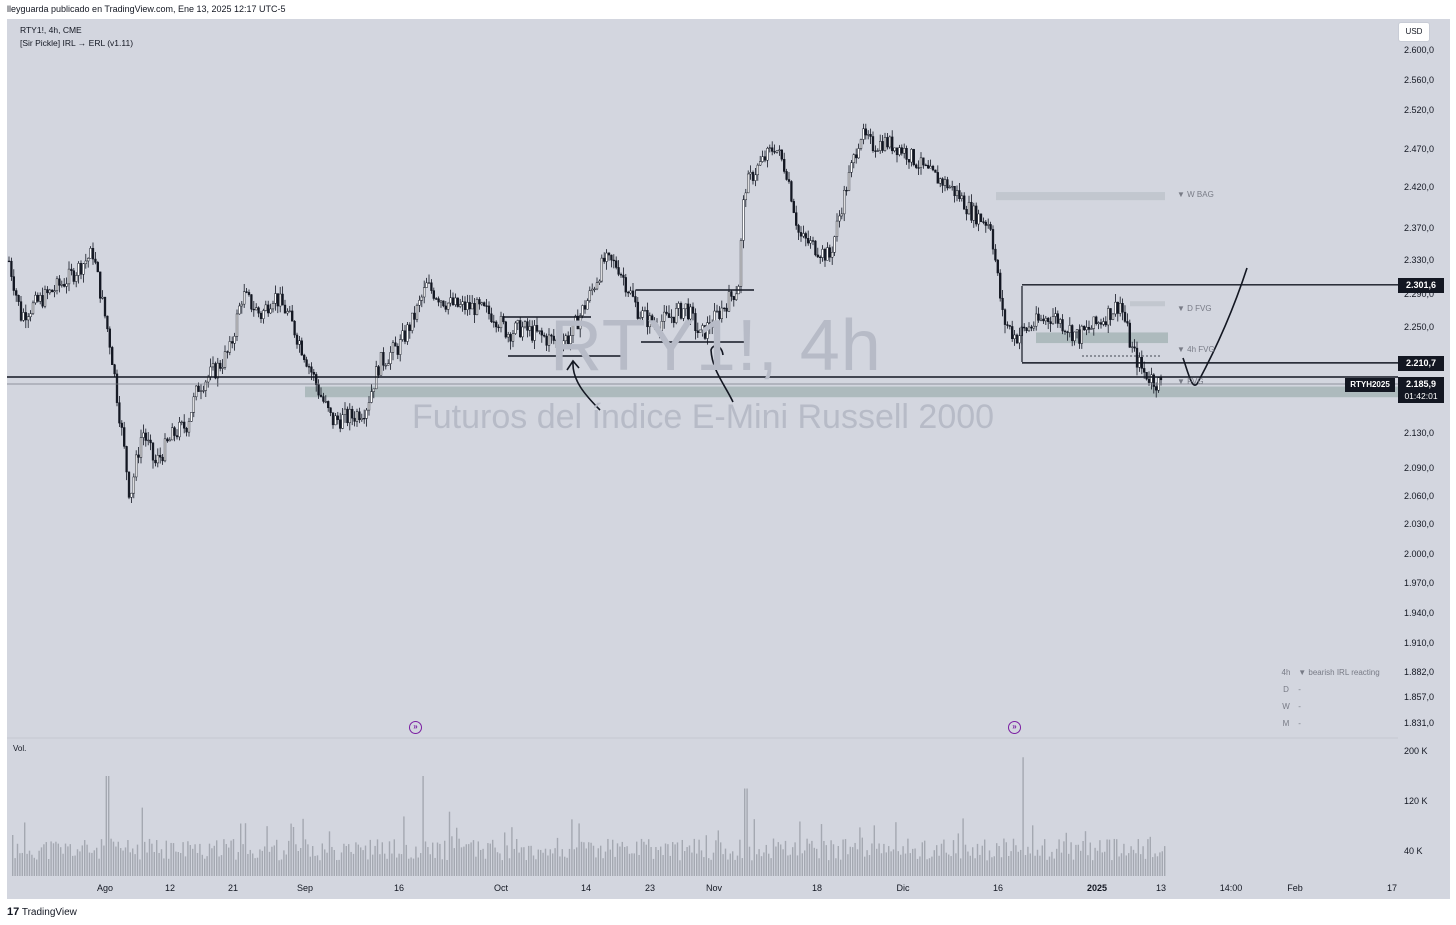 Image resolution: width=1456 pixels, height=925 pixels. Describe the element at coordinates (42, 912) in the screenshot. I see `tradingview-logo-icon: 17 TradingView` at that location.